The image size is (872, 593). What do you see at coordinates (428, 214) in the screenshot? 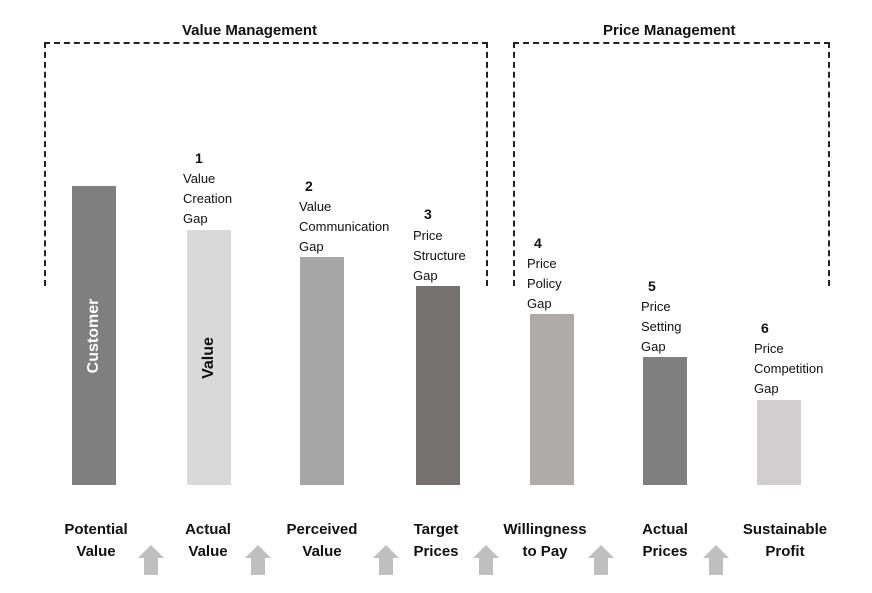
I see `gap-number-3: 3` at bounding box center [428, 214].